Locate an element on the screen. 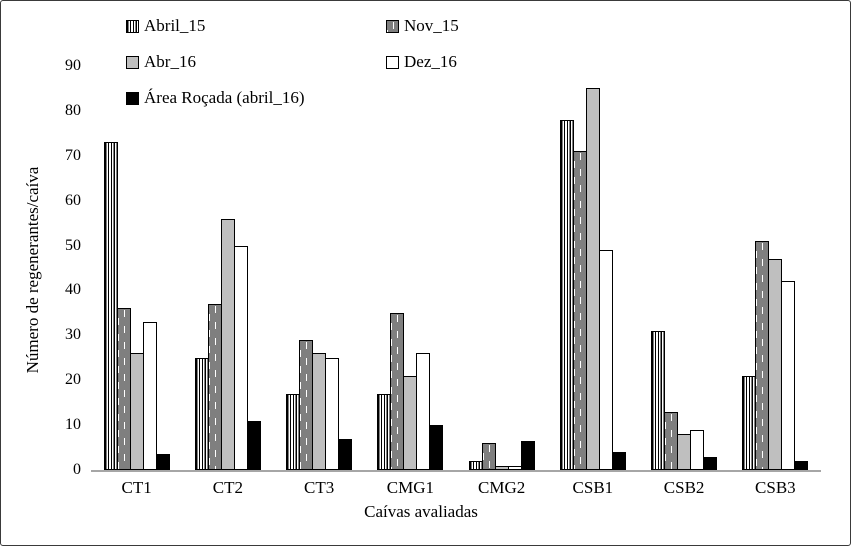  bar-group-csb2 is located at coordinates (684, 268).